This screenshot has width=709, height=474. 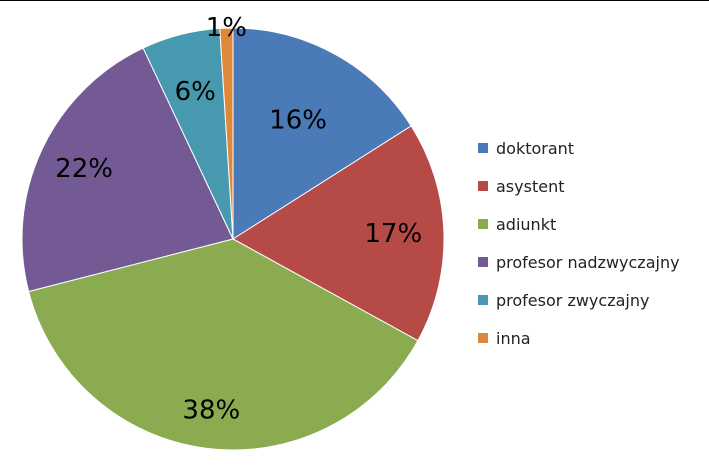 I want to click on legend-label-profesor-zwyczajny: profesor zwyczajny, so click(x=573, y=300).